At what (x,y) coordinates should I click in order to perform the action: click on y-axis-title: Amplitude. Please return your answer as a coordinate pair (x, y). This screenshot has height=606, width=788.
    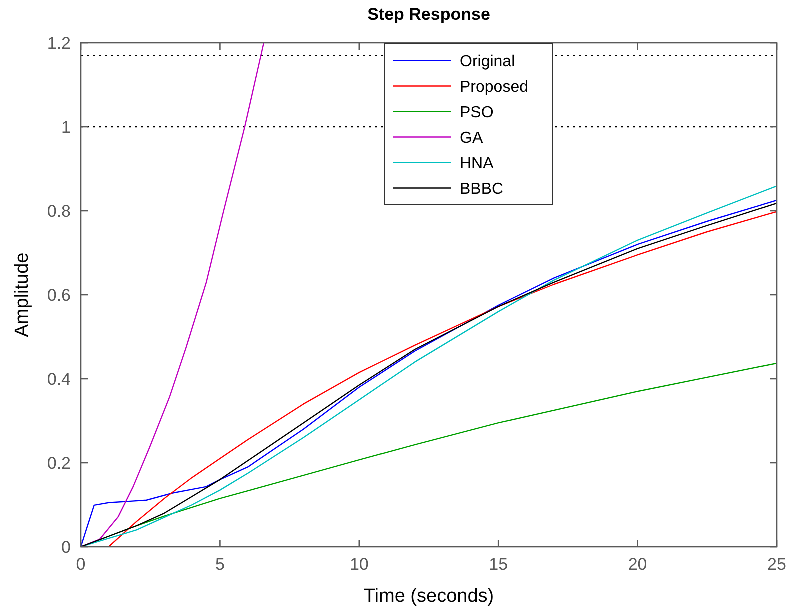
    Looking at the image, I should click on (22, 295).